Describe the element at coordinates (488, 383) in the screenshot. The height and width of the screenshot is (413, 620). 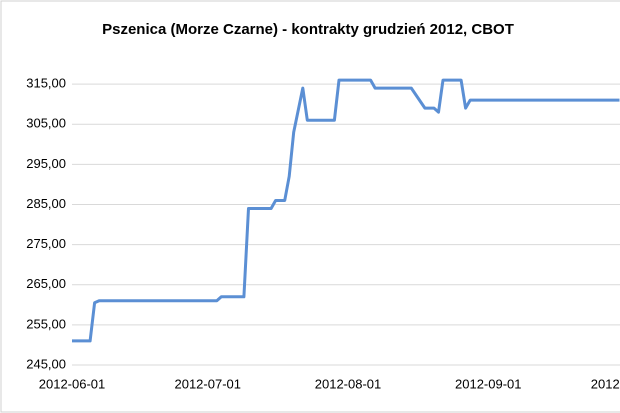
I see `x-tick-label: 2012-09-01` at that location.